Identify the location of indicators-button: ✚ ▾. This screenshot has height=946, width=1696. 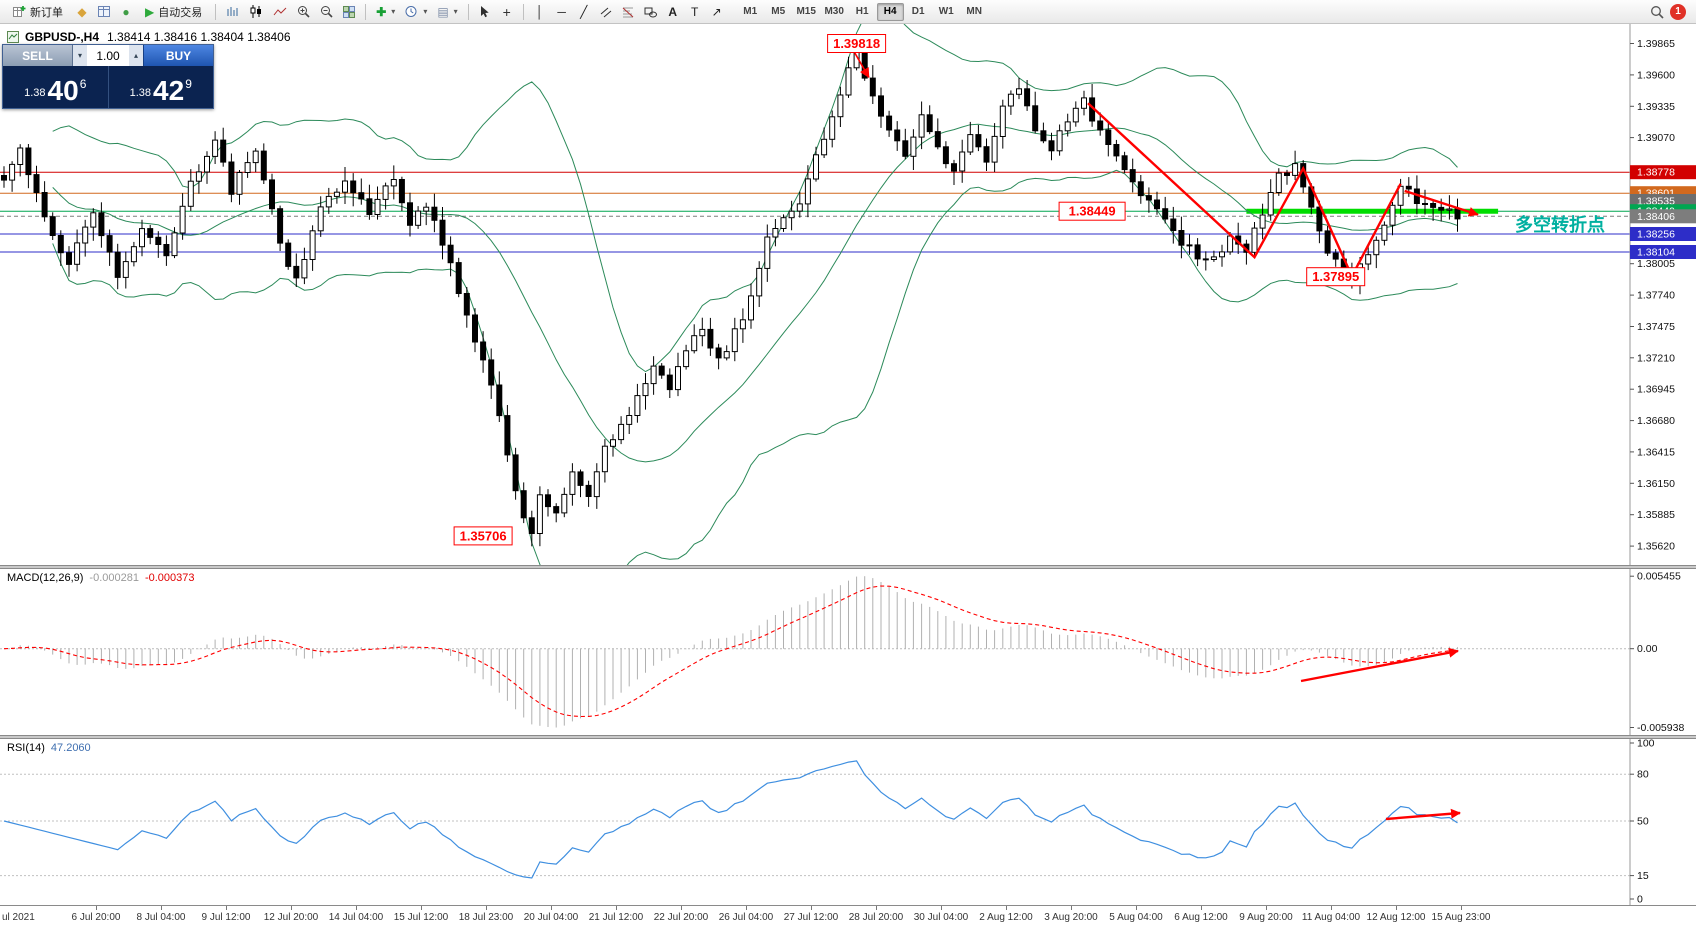
(385, 12).